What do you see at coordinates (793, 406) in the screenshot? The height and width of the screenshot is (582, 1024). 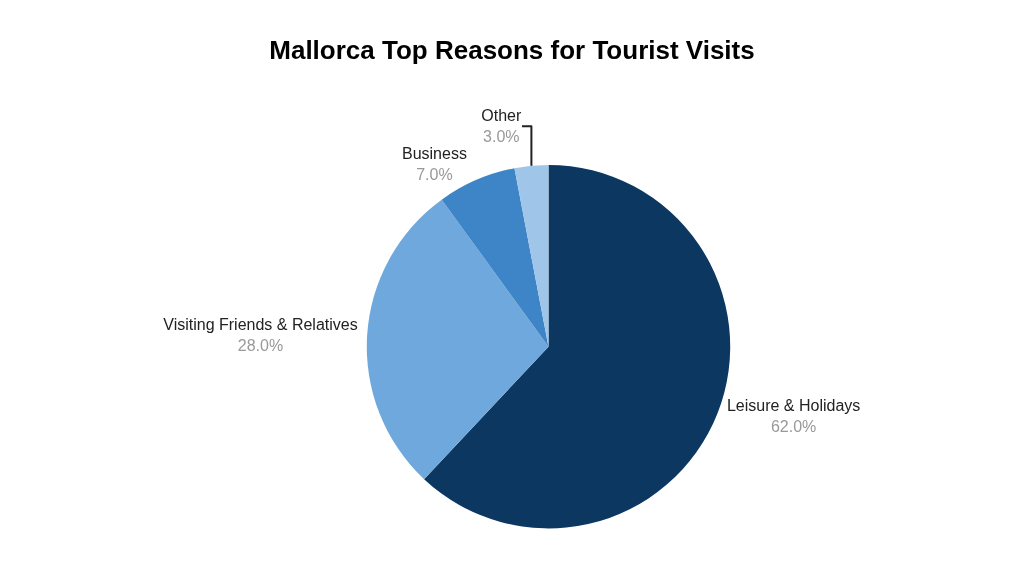 I see `slice-label: Leisure & Holidays` at bounding box center [793, 406].